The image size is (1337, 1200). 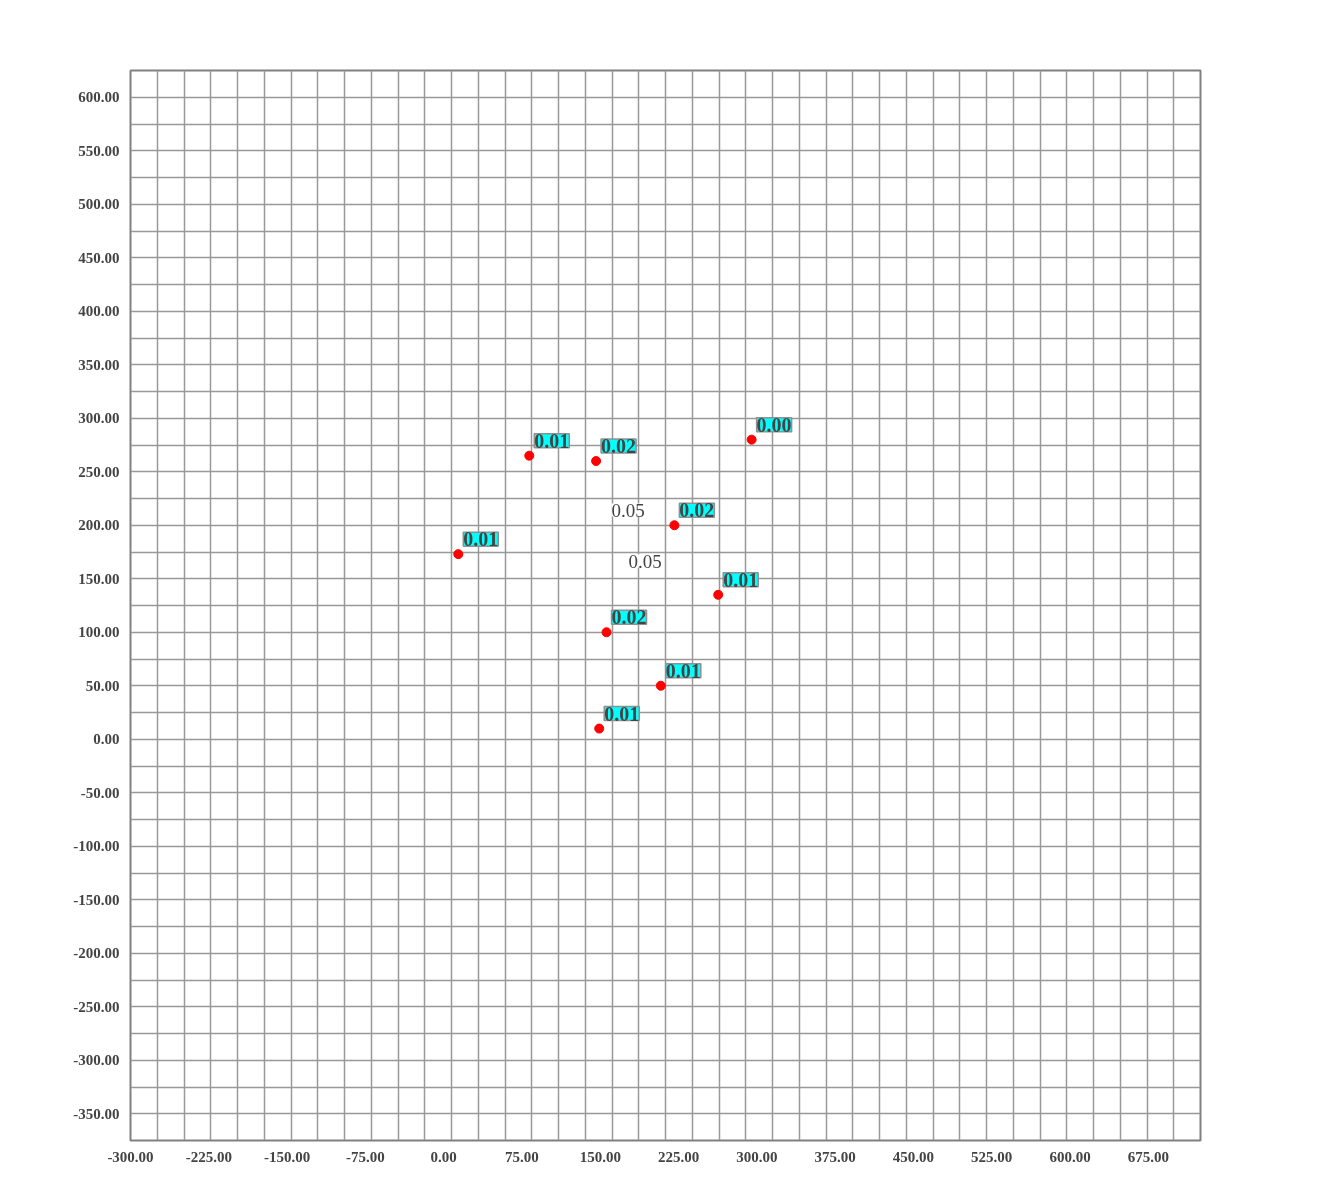 I want to click on x-tick-label: 450.00, so click(x=913, y=1156).